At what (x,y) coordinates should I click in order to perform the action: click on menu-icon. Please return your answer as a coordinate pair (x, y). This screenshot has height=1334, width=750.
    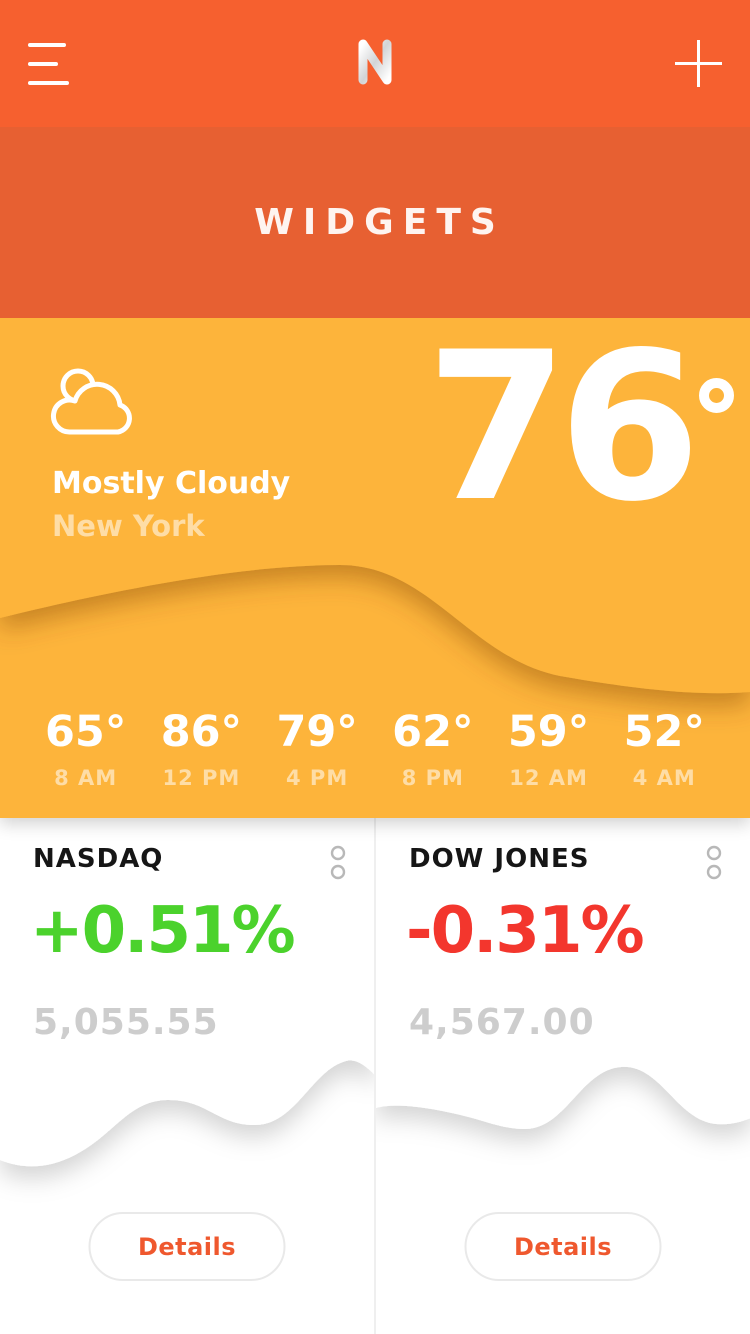
    Looking at the image, I should click on (48, 64).